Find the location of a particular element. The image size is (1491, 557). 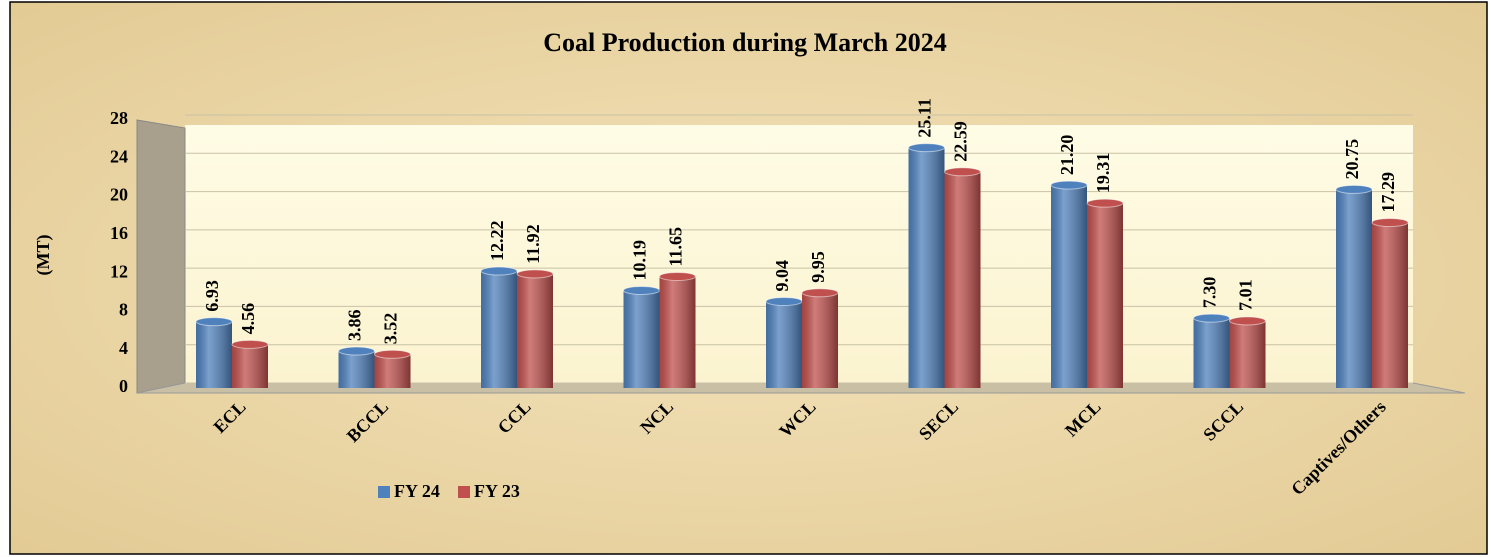

y-tick-label: 16 is located at coordinates (119, 233).